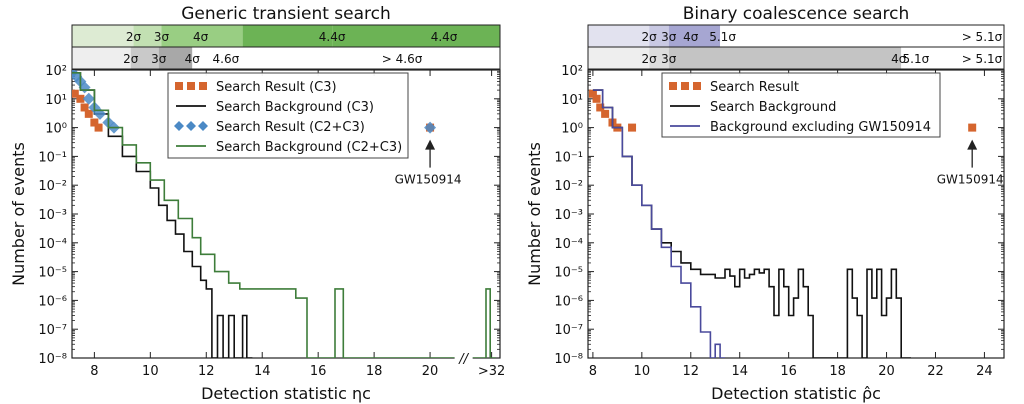 The height and width of the screenshot is (404, 1024). I want to click on result-diamond-marker, so click(88, 98).